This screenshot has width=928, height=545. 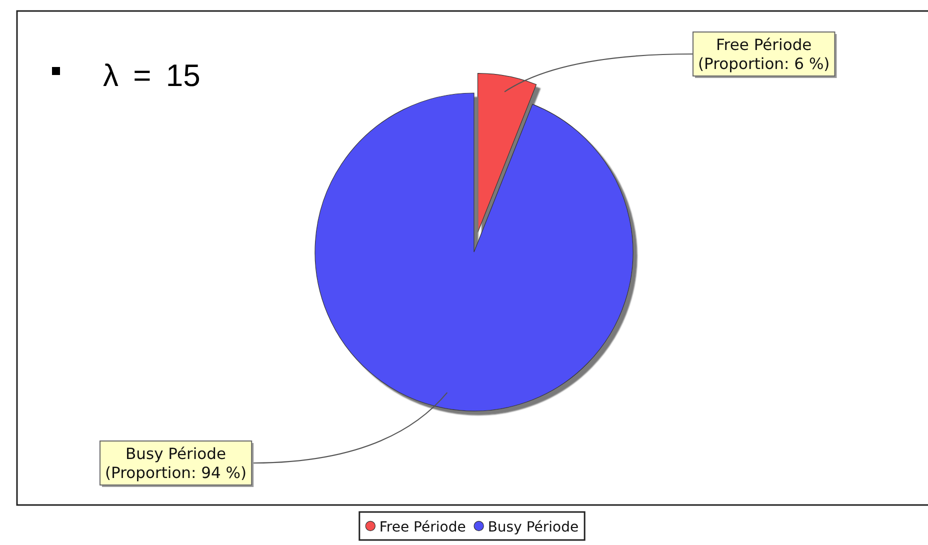 I want to click on slice-label: Free Période, so click(x=764, y=45).